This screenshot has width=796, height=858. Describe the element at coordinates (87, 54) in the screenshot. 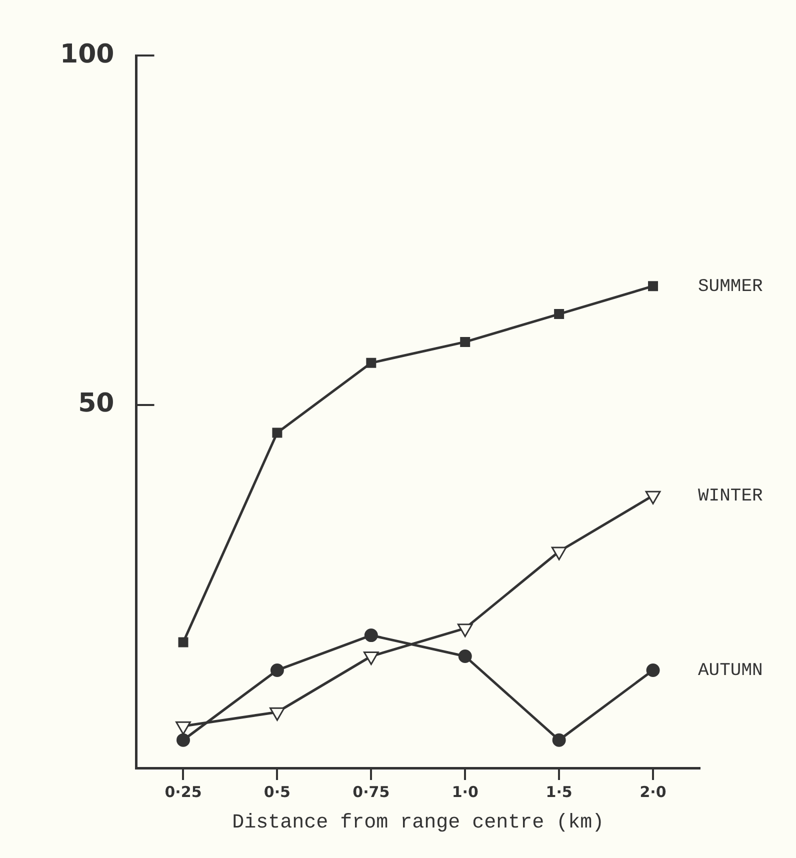

I see `y-tick-label: 100` at that location.